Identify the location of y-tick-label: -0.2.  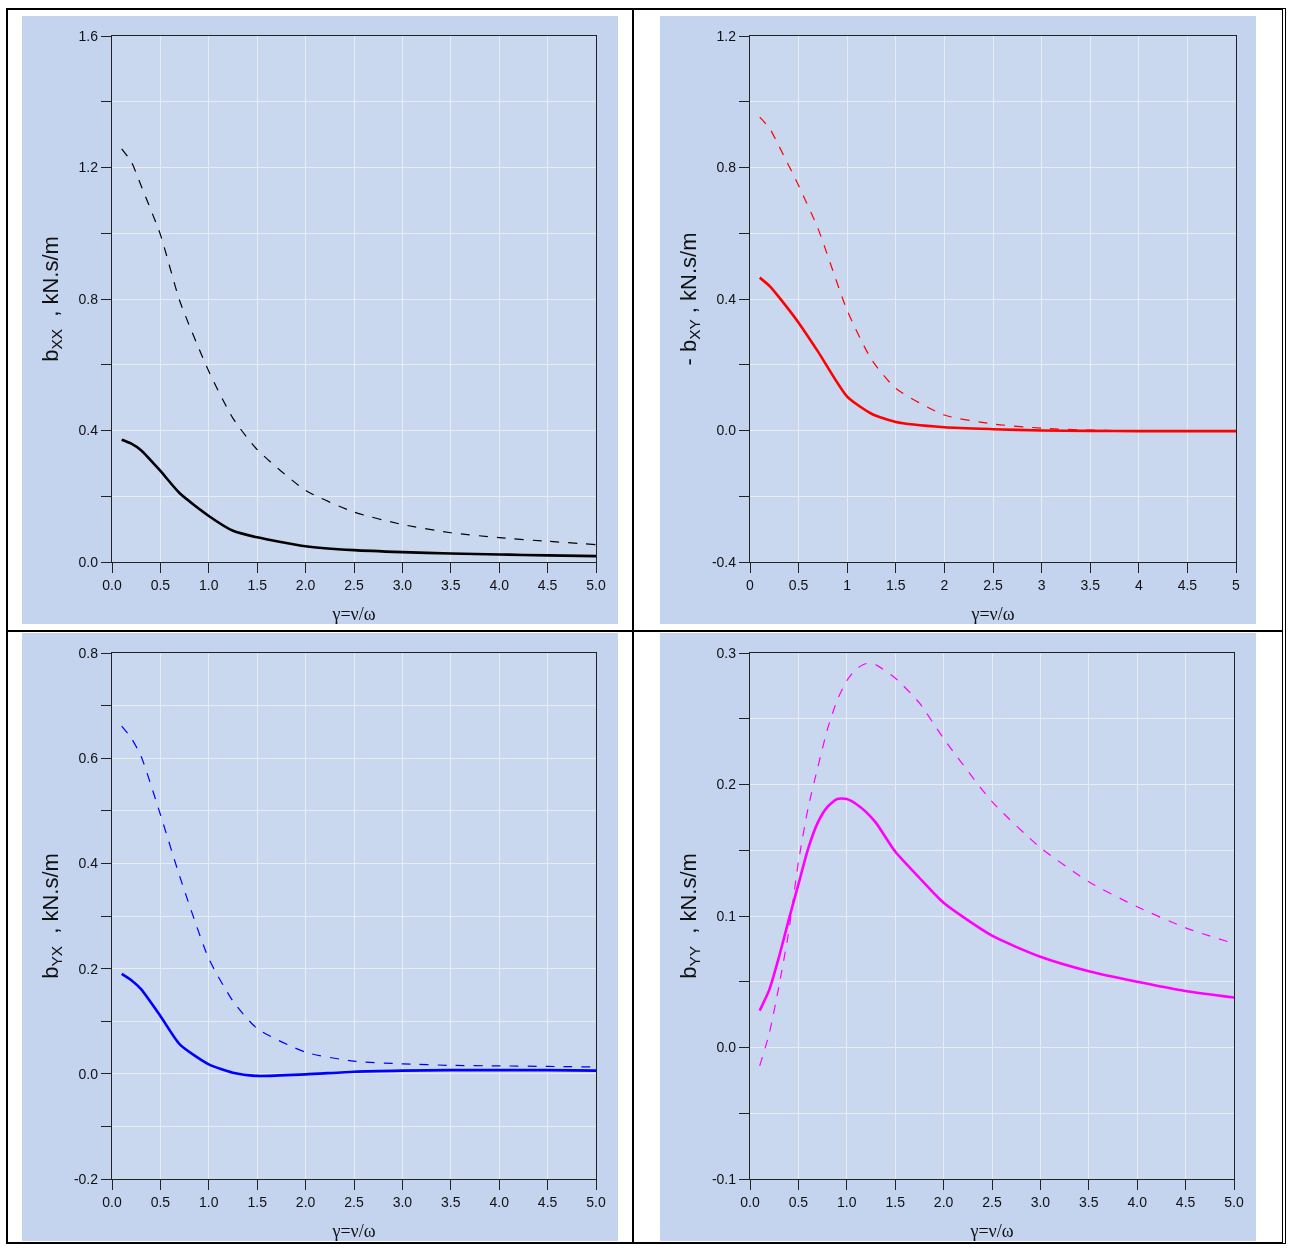
(86, 1178).